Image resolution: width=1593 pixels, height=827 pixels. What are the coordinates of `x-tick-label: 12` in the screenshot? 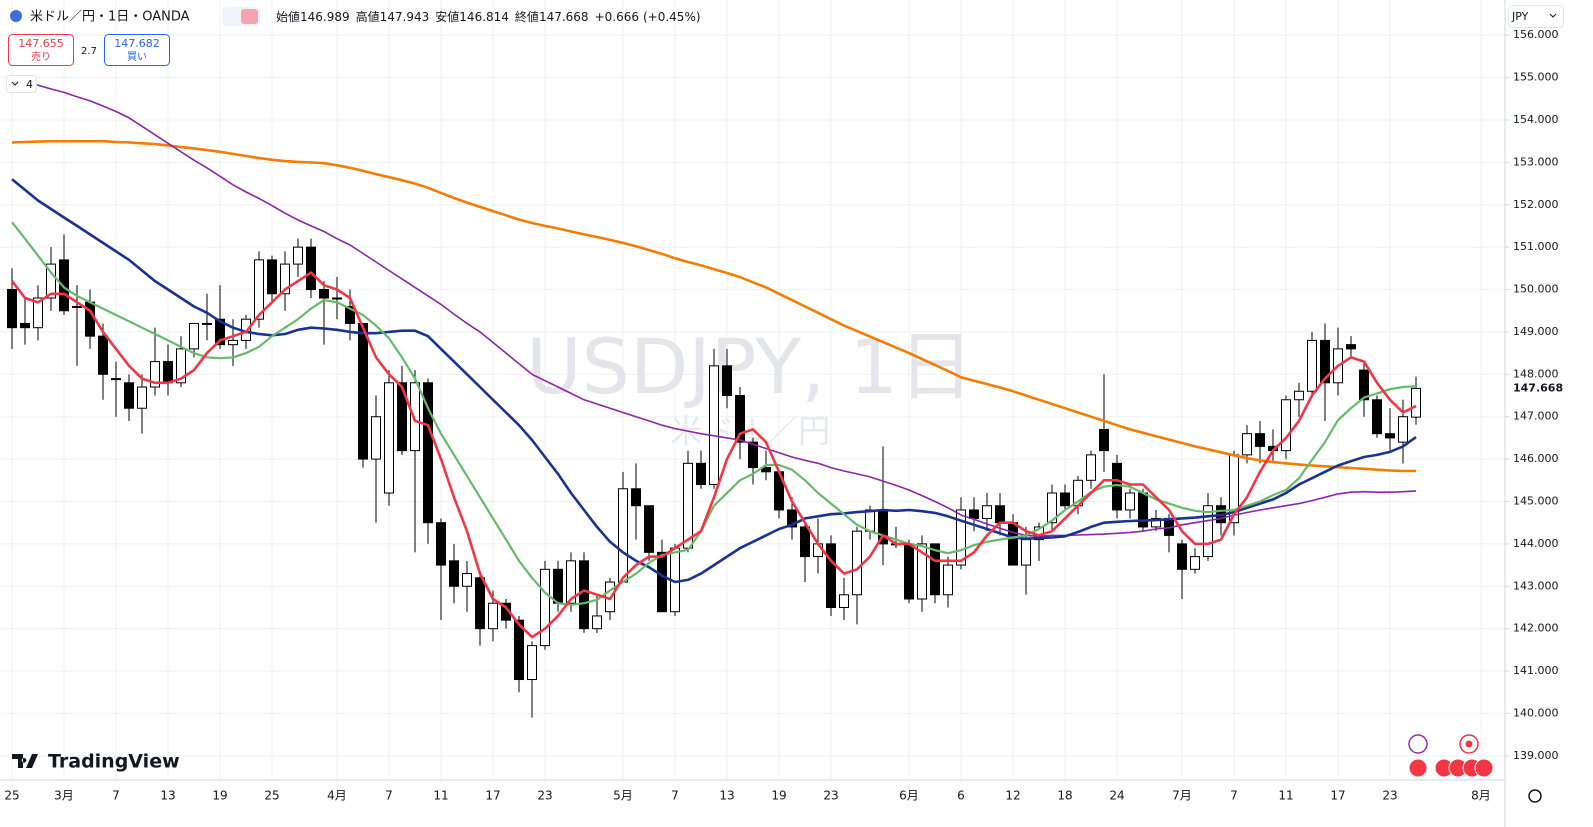 It's located at (1012, 796).